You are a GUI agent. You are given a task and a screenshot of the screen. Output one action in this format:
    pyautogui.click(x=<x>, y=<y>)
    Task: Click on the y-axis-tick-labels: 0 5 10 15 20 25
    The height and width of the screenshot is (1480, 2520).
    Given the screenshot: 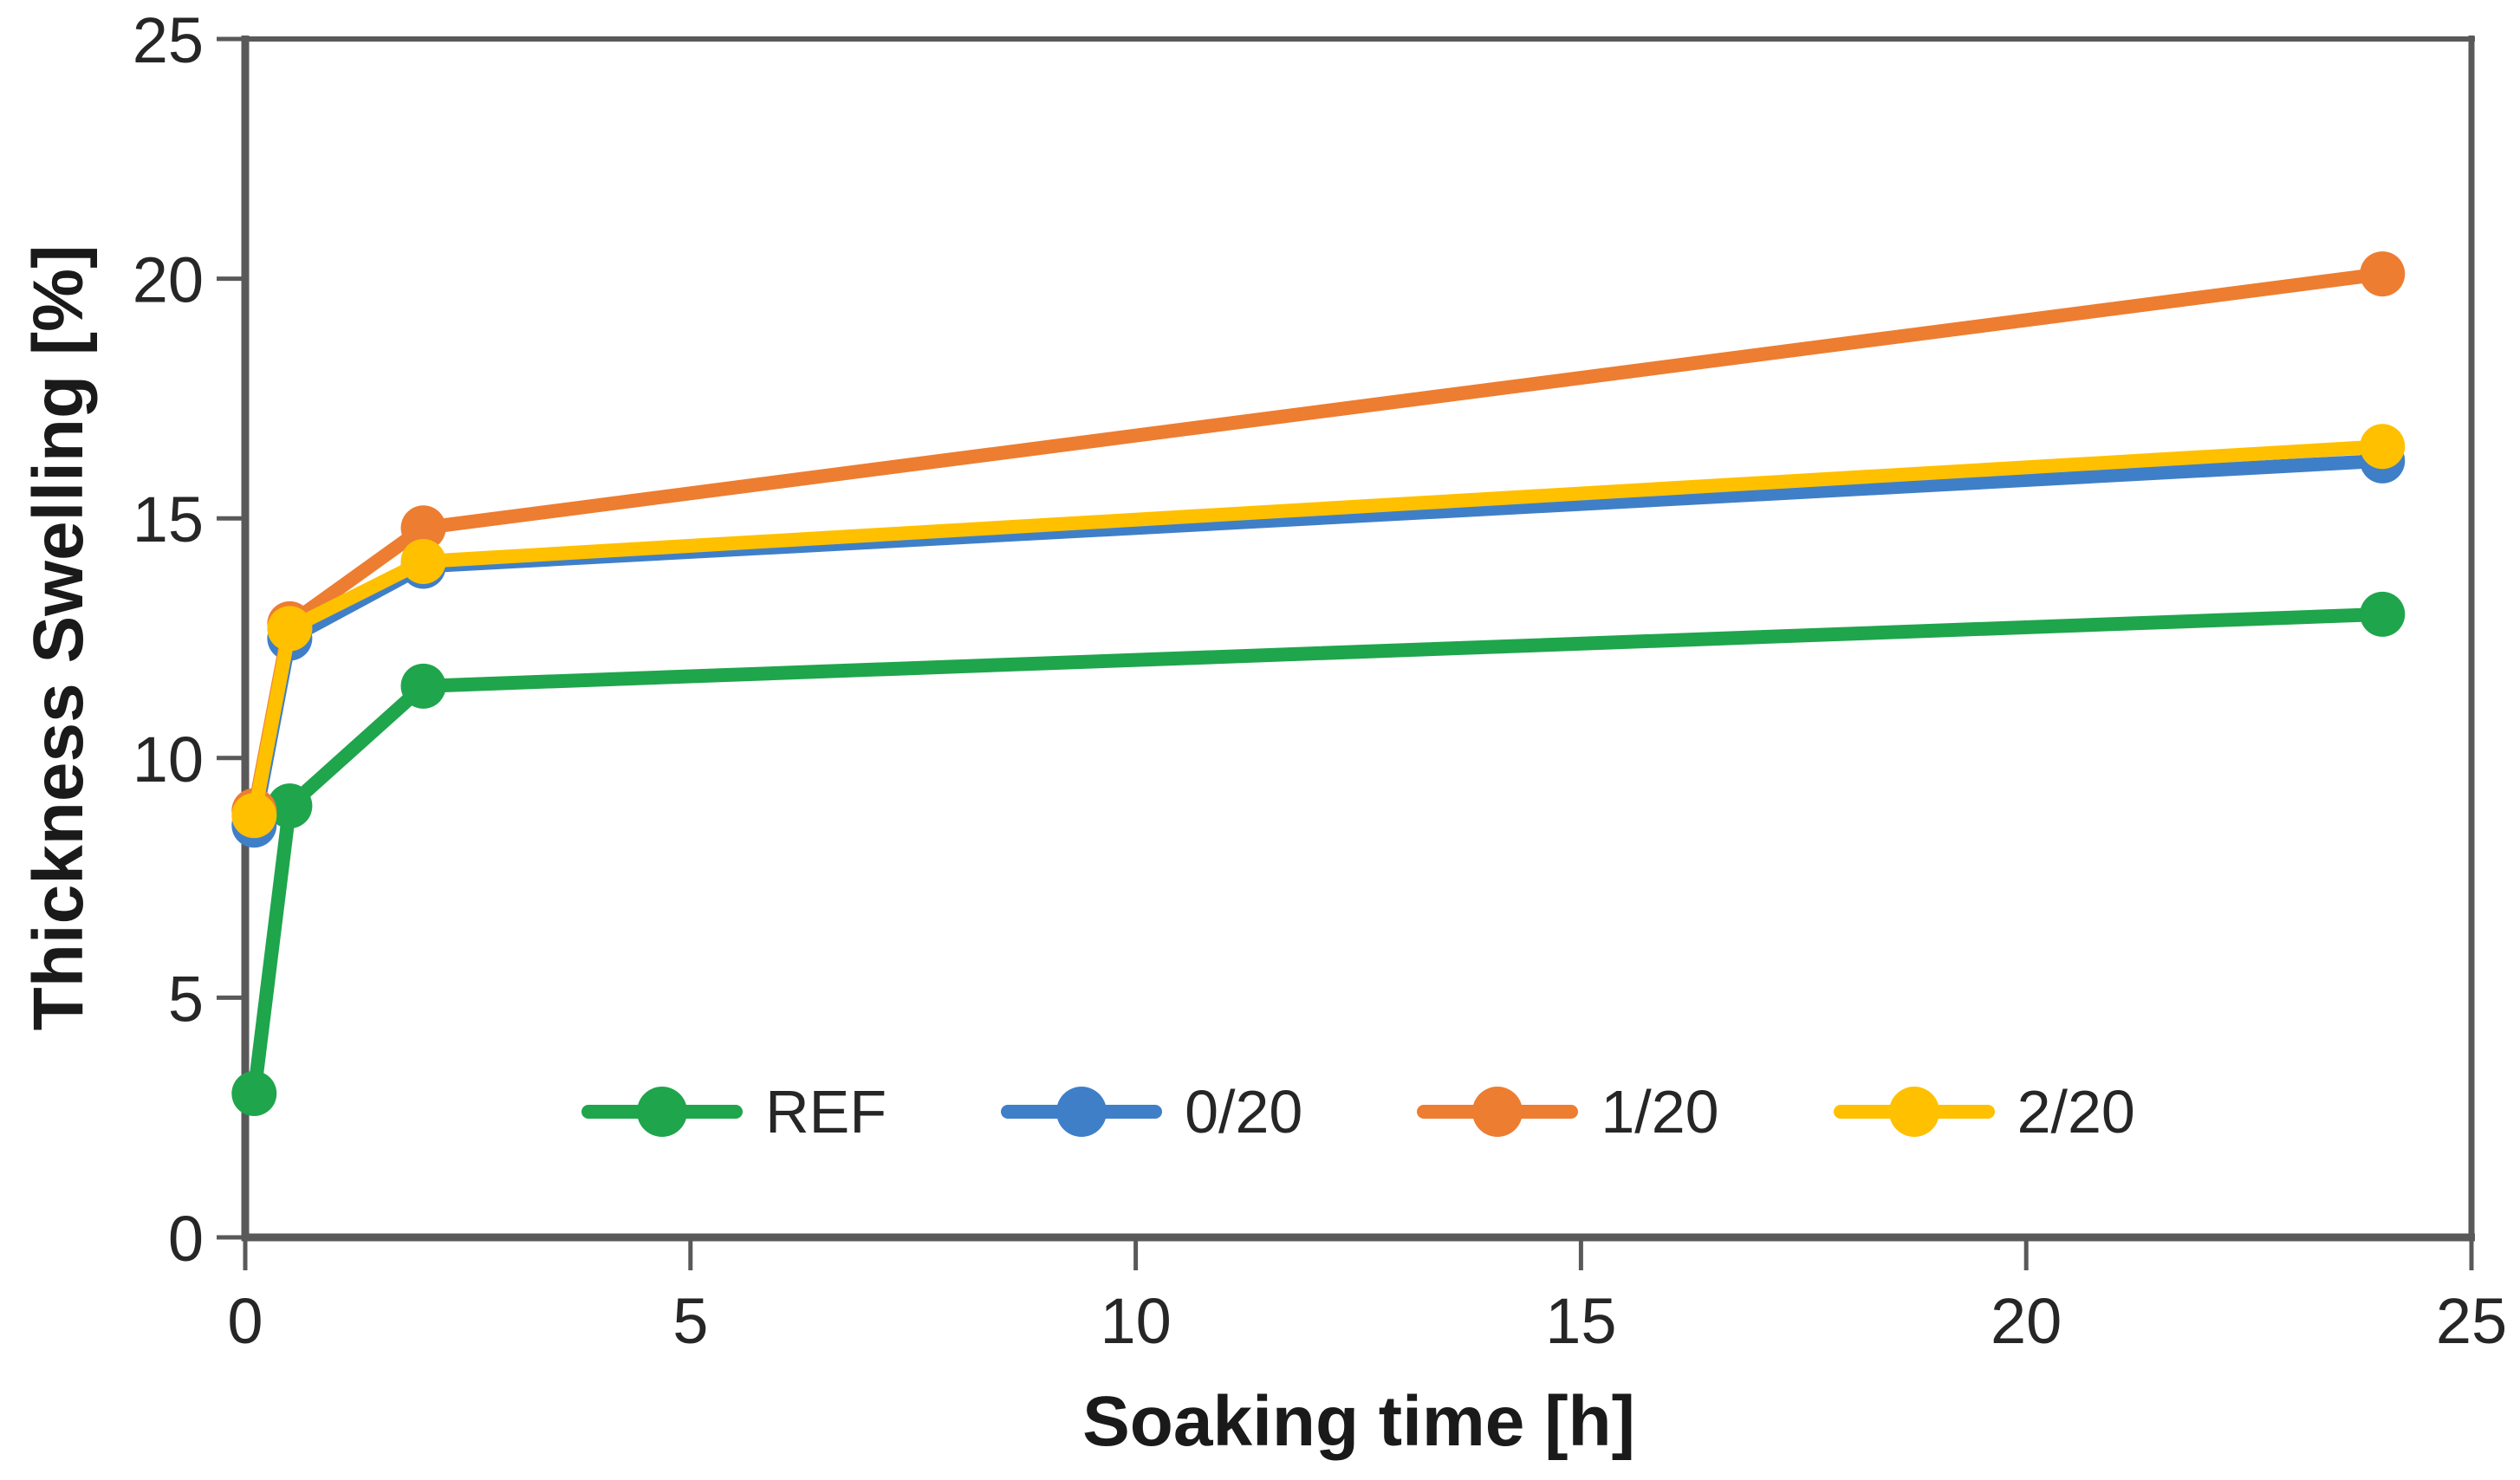 What is the action you would take?
    pyautogui.click(x=168, y=639)
    